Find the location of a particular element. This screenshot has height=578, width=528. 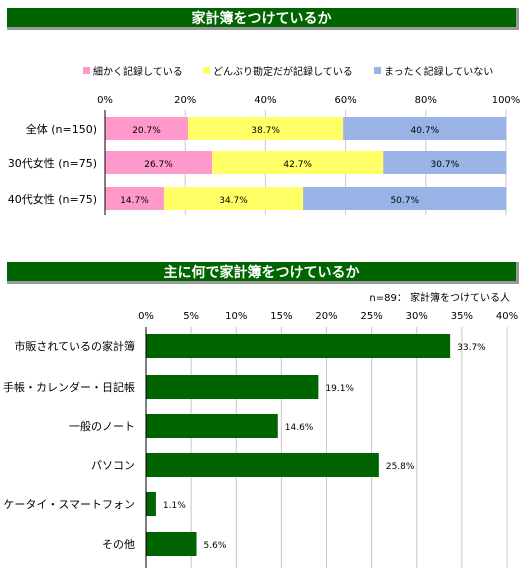

legend-label-1: 細かく記録している is located at coordinates (138, 71).